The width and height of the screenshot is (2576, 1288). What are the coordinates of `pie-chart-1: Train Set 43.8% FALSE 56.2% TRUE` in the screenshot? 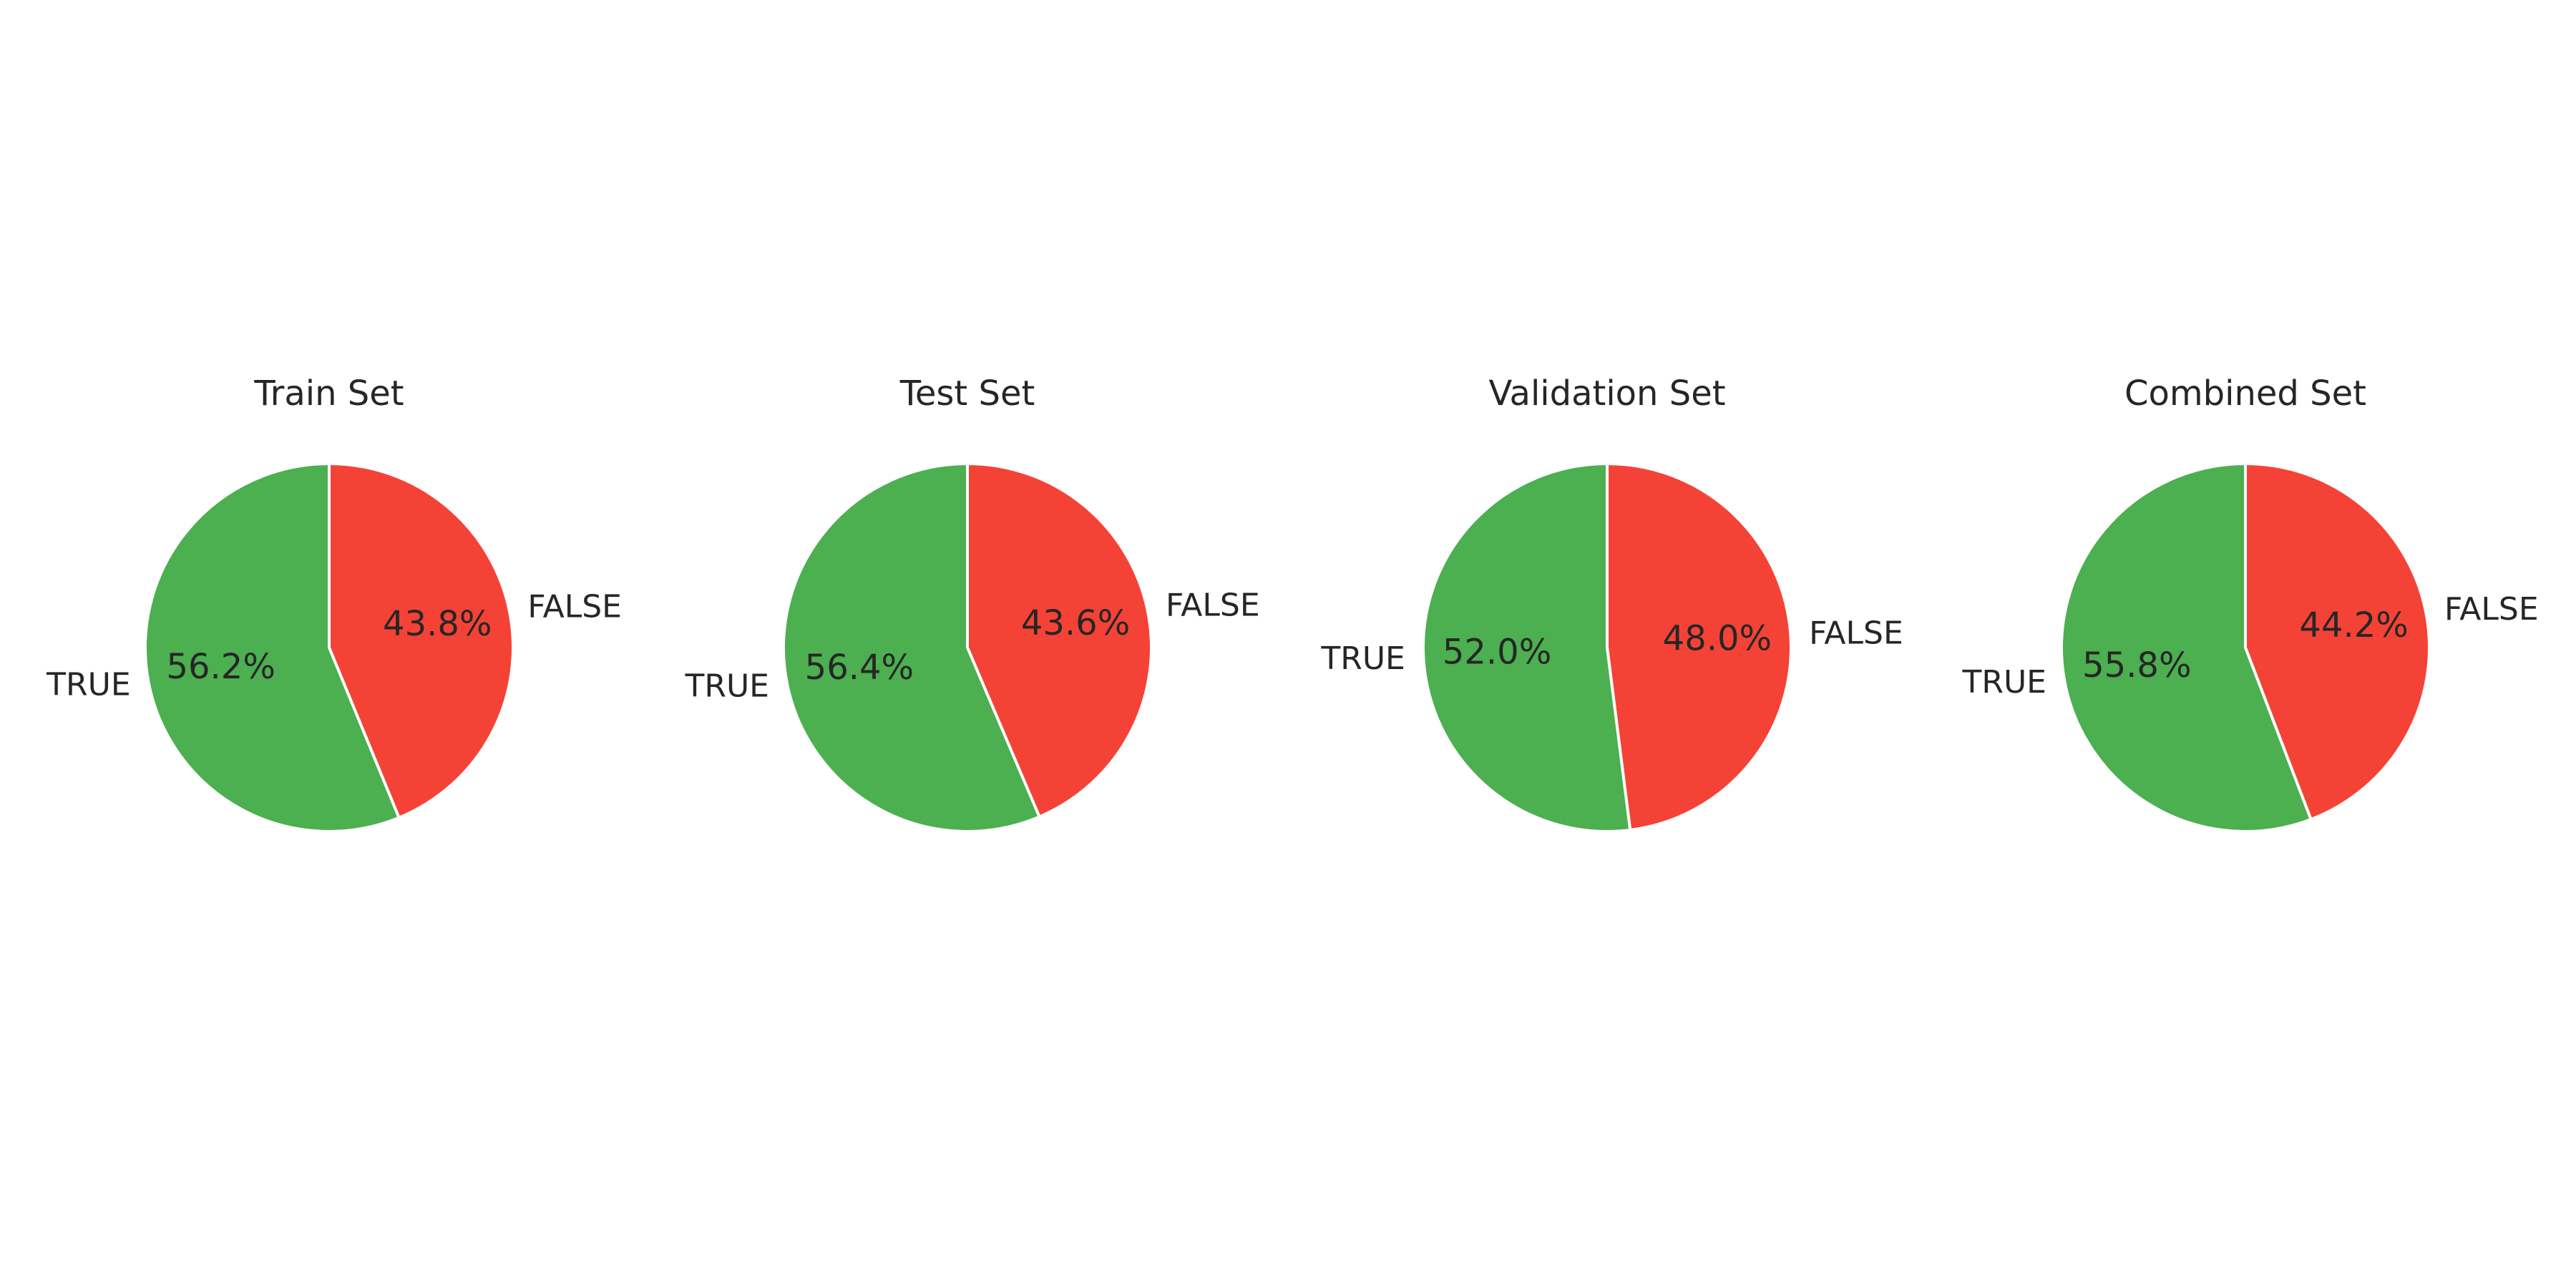 It's located at (334, 603).